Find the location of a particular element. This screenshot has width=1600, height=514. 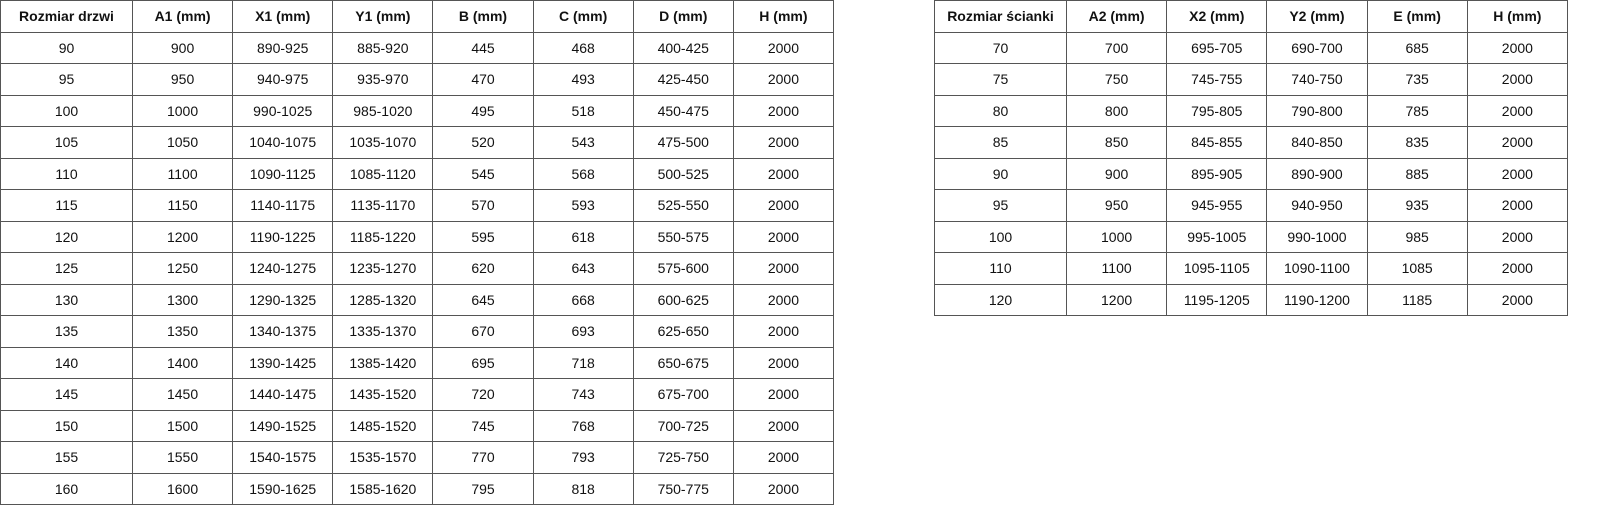

table-cell: 570 is located at coordinates (483, 205).